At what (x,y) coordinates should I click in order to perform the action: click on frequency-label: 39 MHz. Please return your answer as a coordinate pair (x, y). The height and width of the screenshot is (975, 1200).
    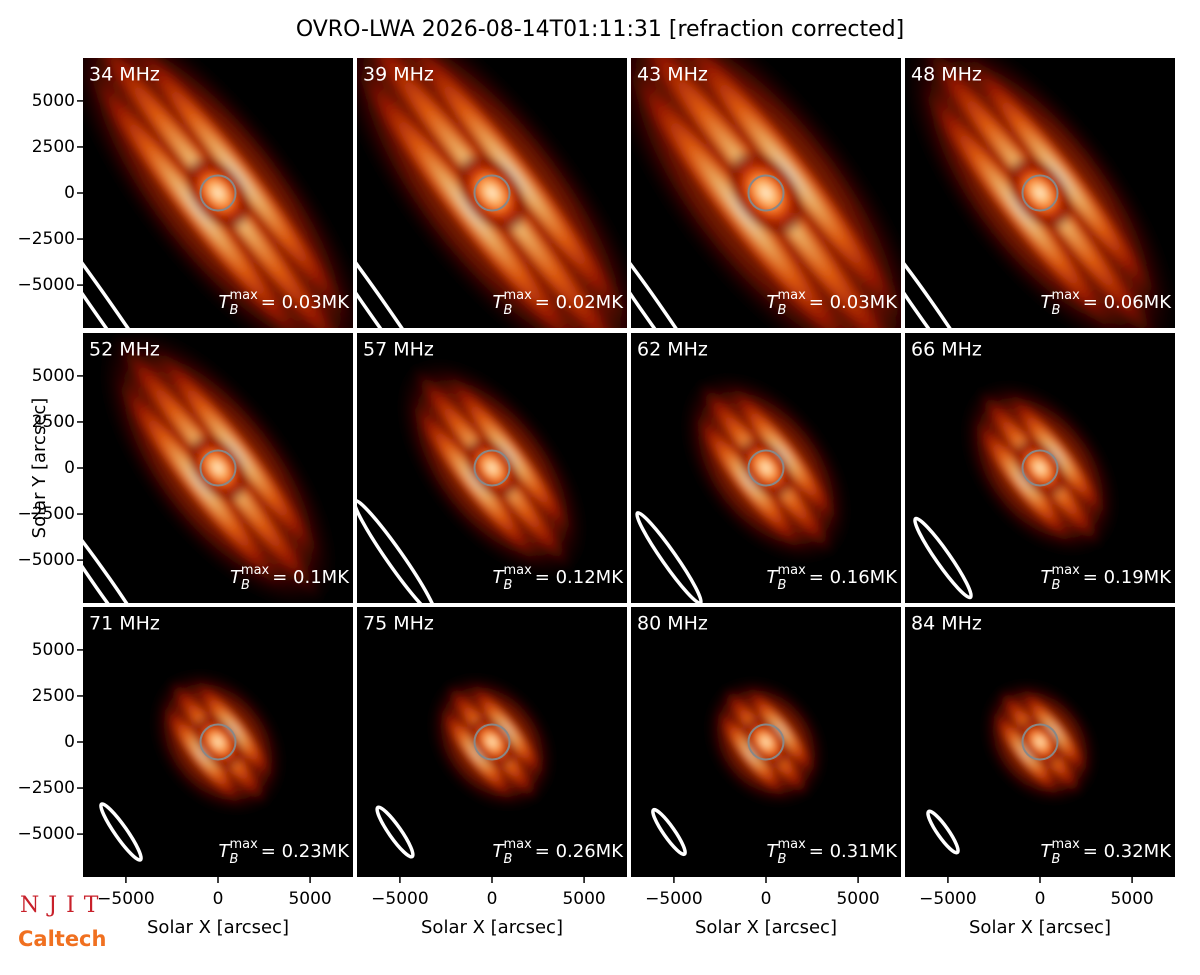
    Looking at the image, I should click on (398, 75).